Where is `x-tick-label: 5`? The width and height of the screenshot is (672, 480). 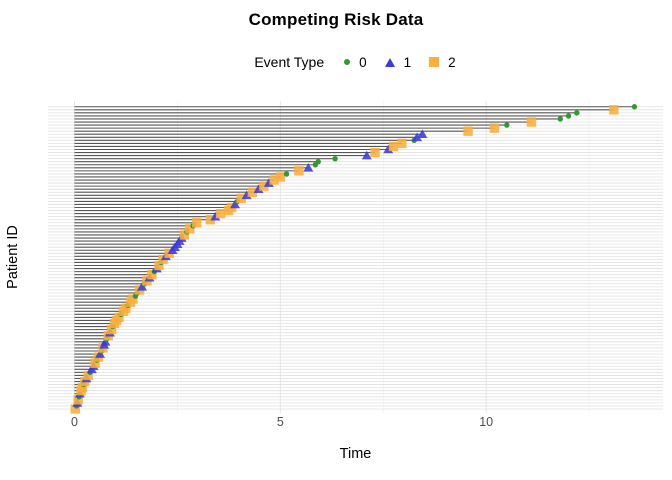 x-tick-label: 5 is located at coordinates (280, 422).